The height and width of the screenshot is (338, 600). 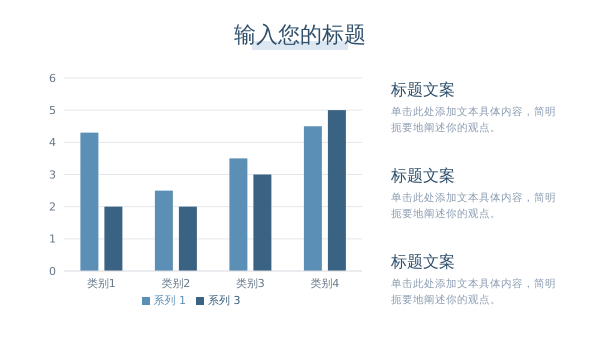 What do you see at coordinates (250, 283) in the screenshot?
I see `x-tick-label: 类别3` at bounding box center [250, 283].